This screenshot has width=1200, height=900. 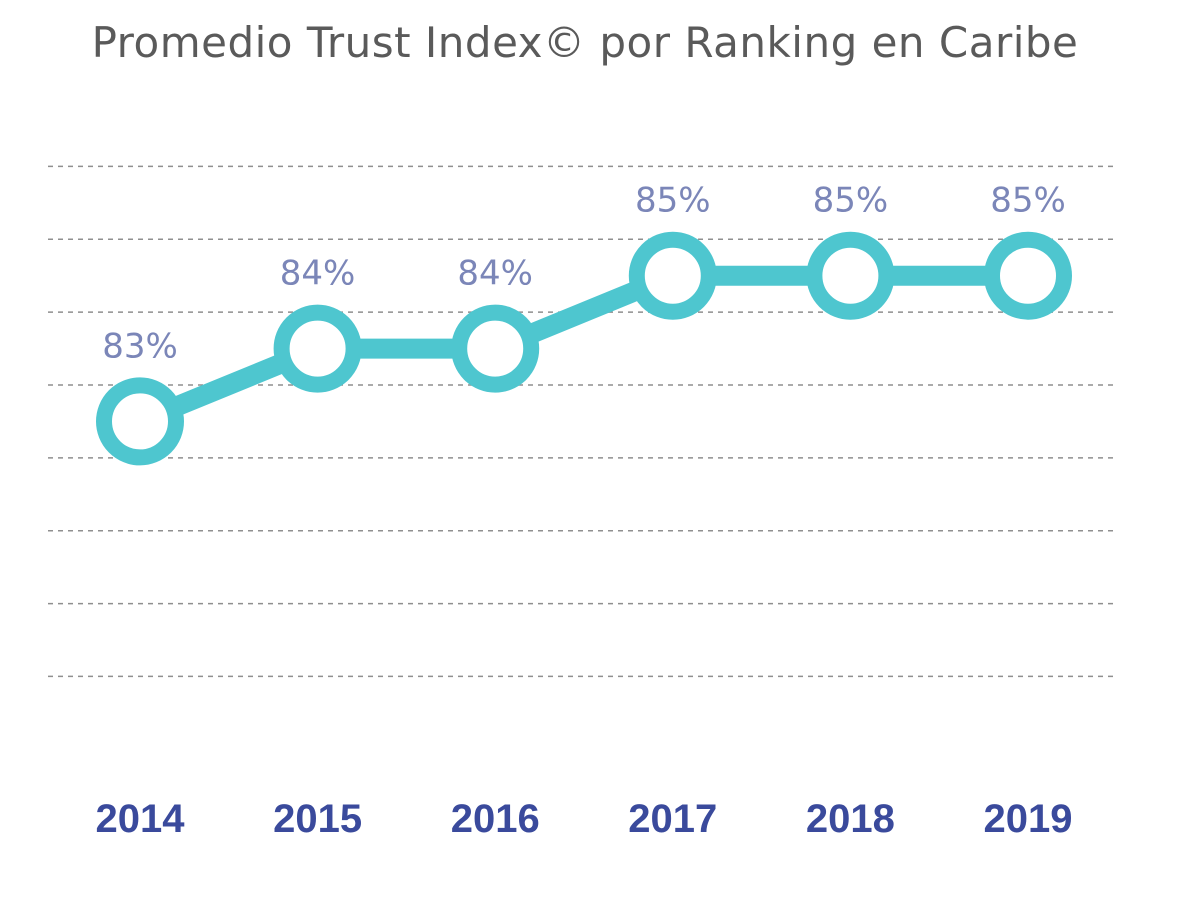 I want to click on data-point-2017, so click(x=672, y=275).